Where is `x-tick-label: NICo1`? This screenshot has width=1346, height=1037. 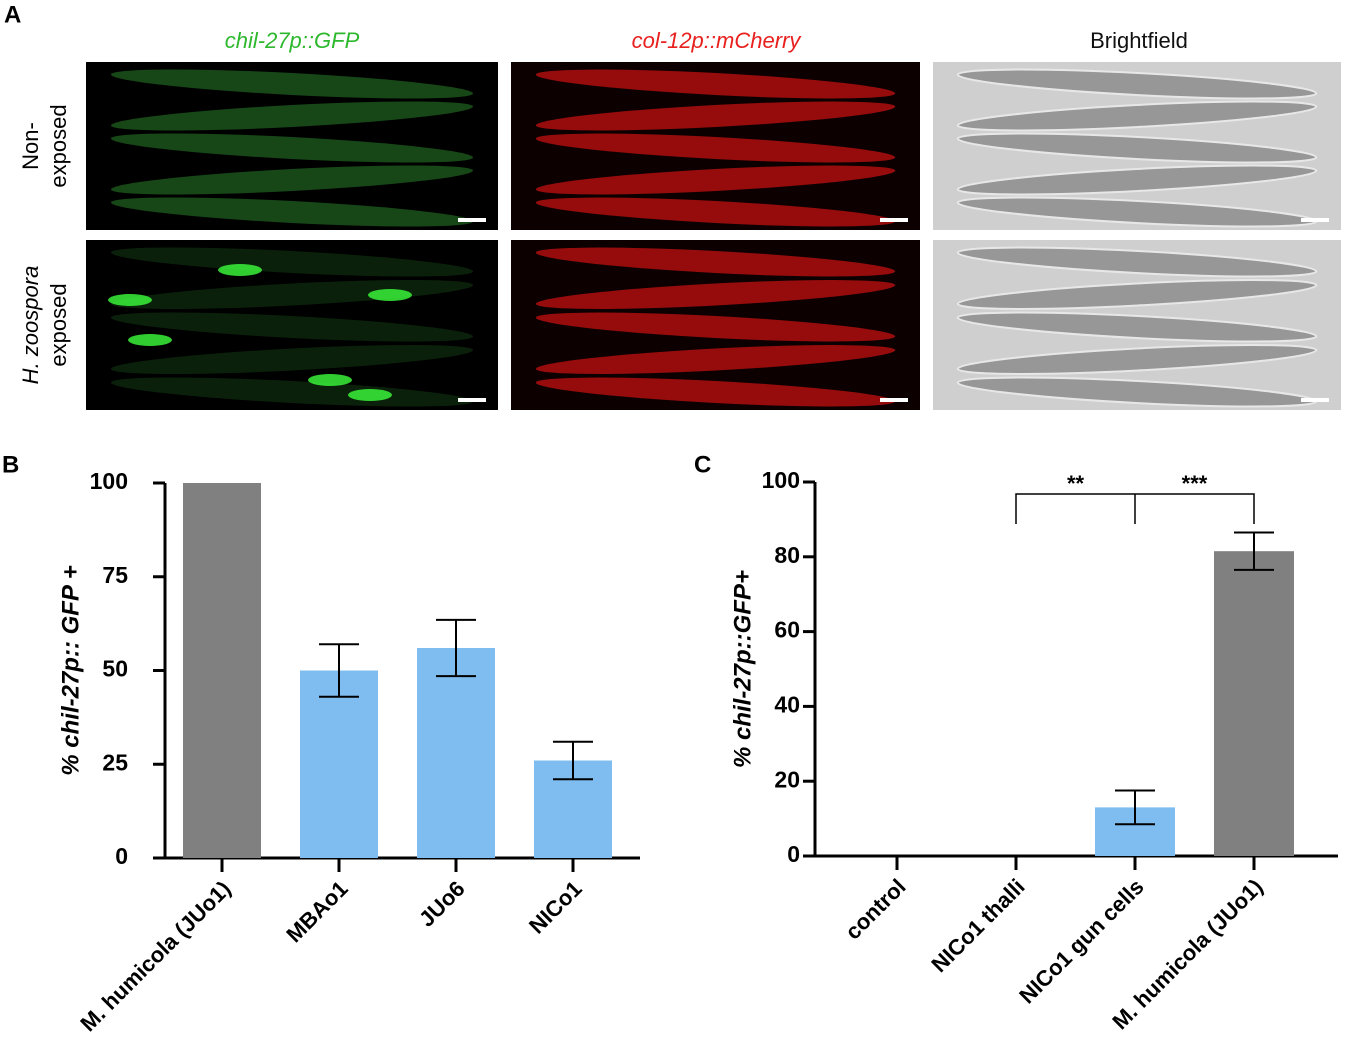 x-tick-label: NICo1 is located at coordinates (555, 907).